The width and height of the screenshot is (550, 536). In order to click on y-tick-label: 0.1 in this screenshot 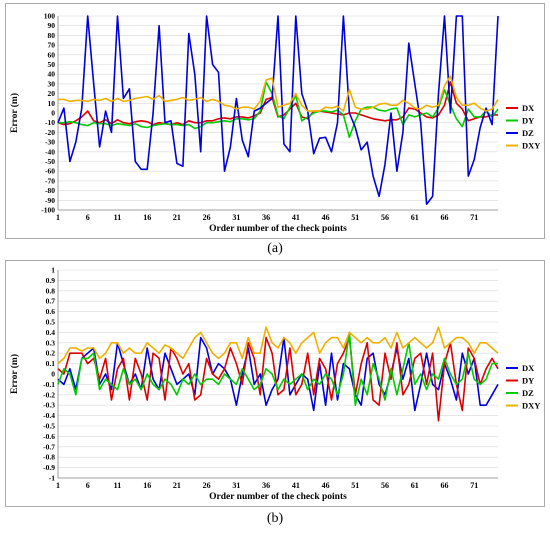, I will do `click(51, 363)`.